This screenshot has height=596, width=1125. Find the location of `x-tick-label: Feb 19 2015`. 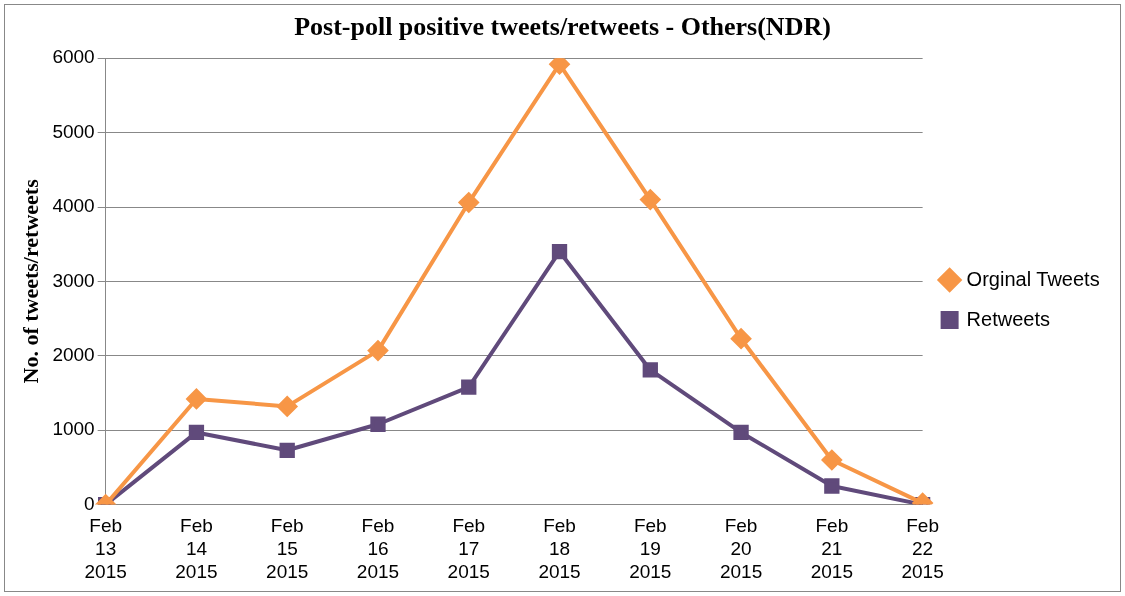

x-tick-label: Feb 19 2015 is located at coordinates (650, 548).